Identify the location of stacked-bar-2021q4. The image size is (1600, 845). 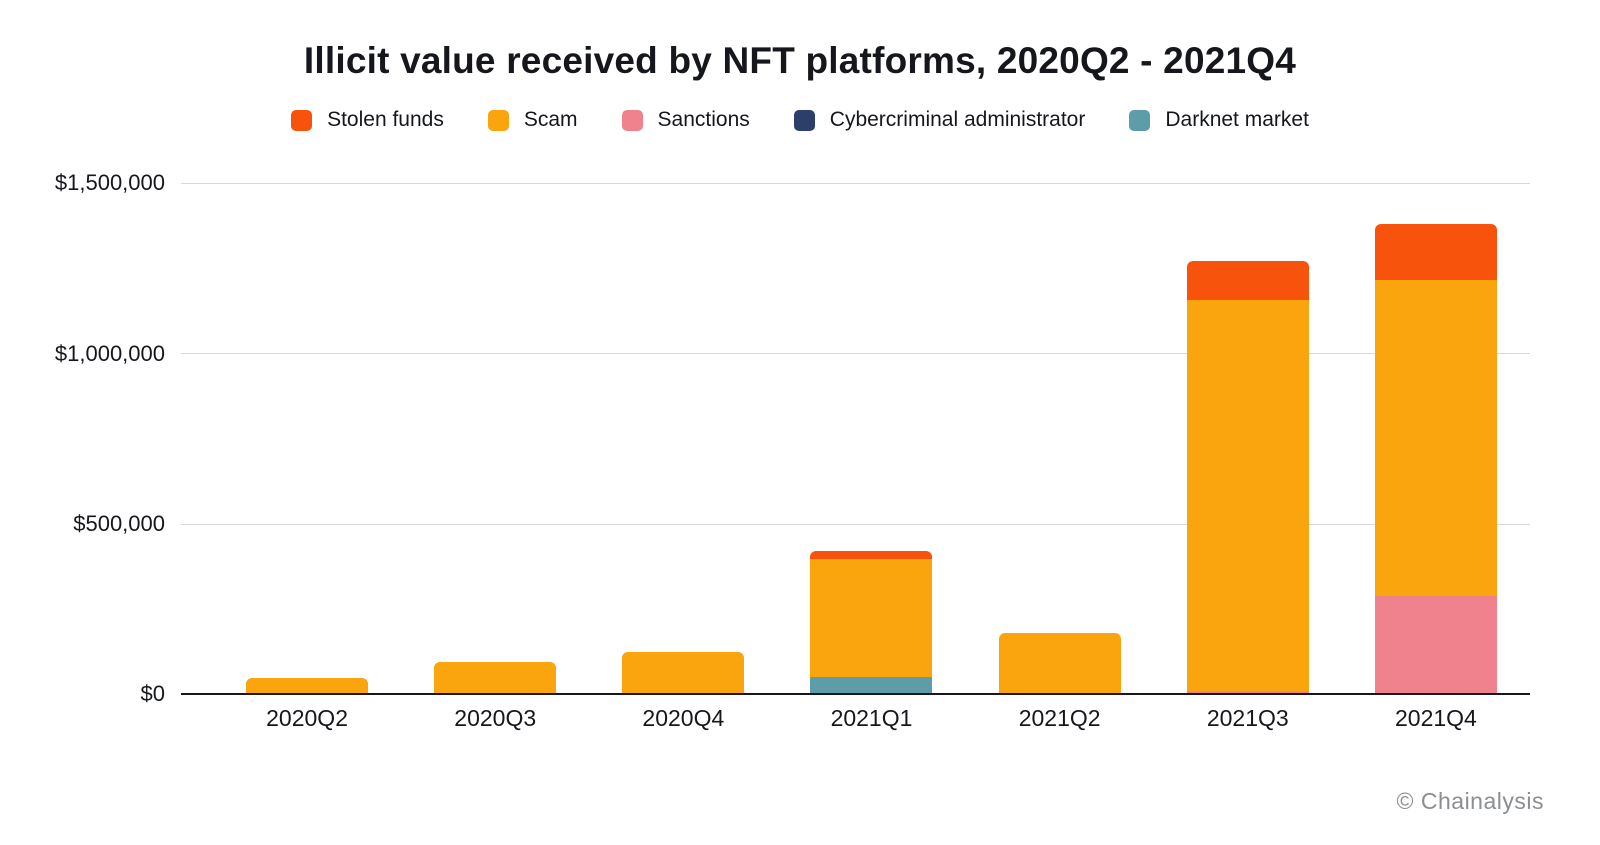
(1435, 458).